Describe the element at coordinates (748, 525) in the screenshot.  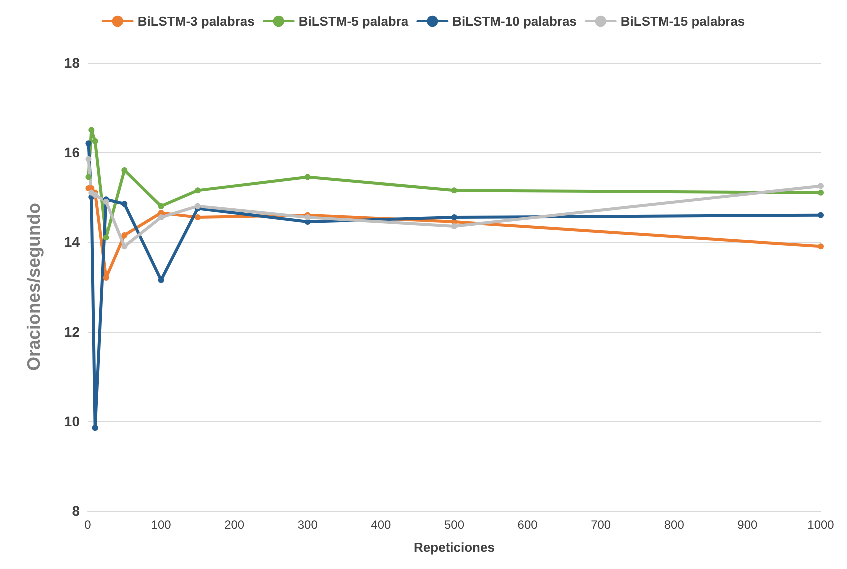
I see `x-tick-label: 900` at that location.